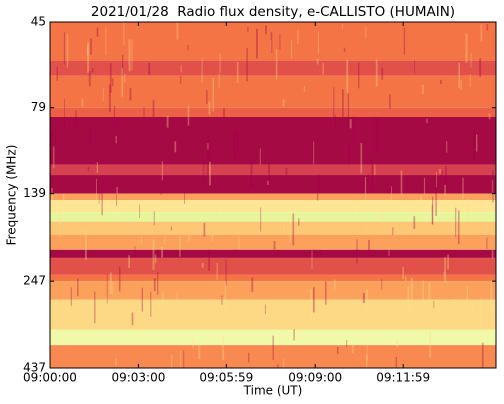 This screenshot has width=504, height=404. What do you see at coordinates (34, 281) in the screenshot?
I see `y-tick-label: 247` at bounding box center [34, 281].